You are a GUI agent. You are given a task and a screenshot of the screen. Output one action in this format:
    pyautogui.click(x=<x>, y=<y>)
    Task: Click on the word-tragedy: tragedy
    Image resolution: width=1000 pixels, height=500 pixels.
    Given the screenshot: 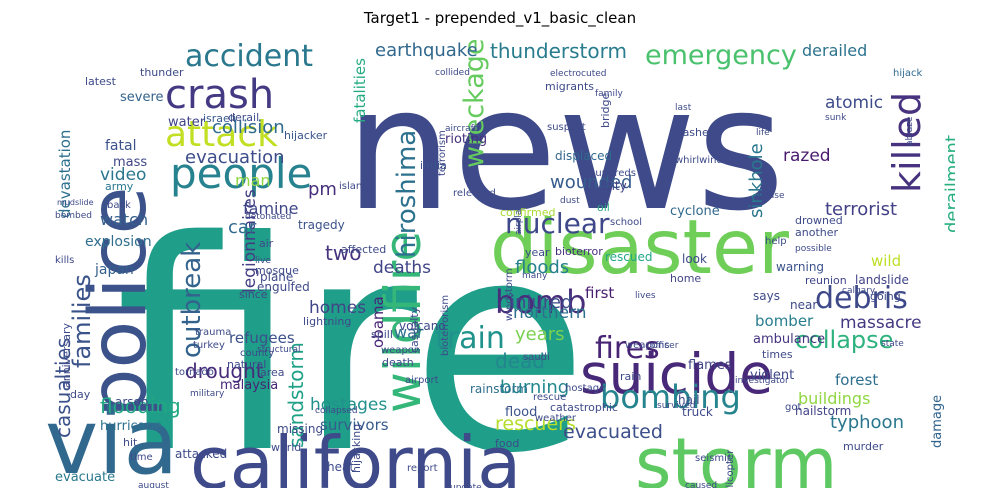 What is the action you would take?
    pyautogui.click(x=321, y=225)
    